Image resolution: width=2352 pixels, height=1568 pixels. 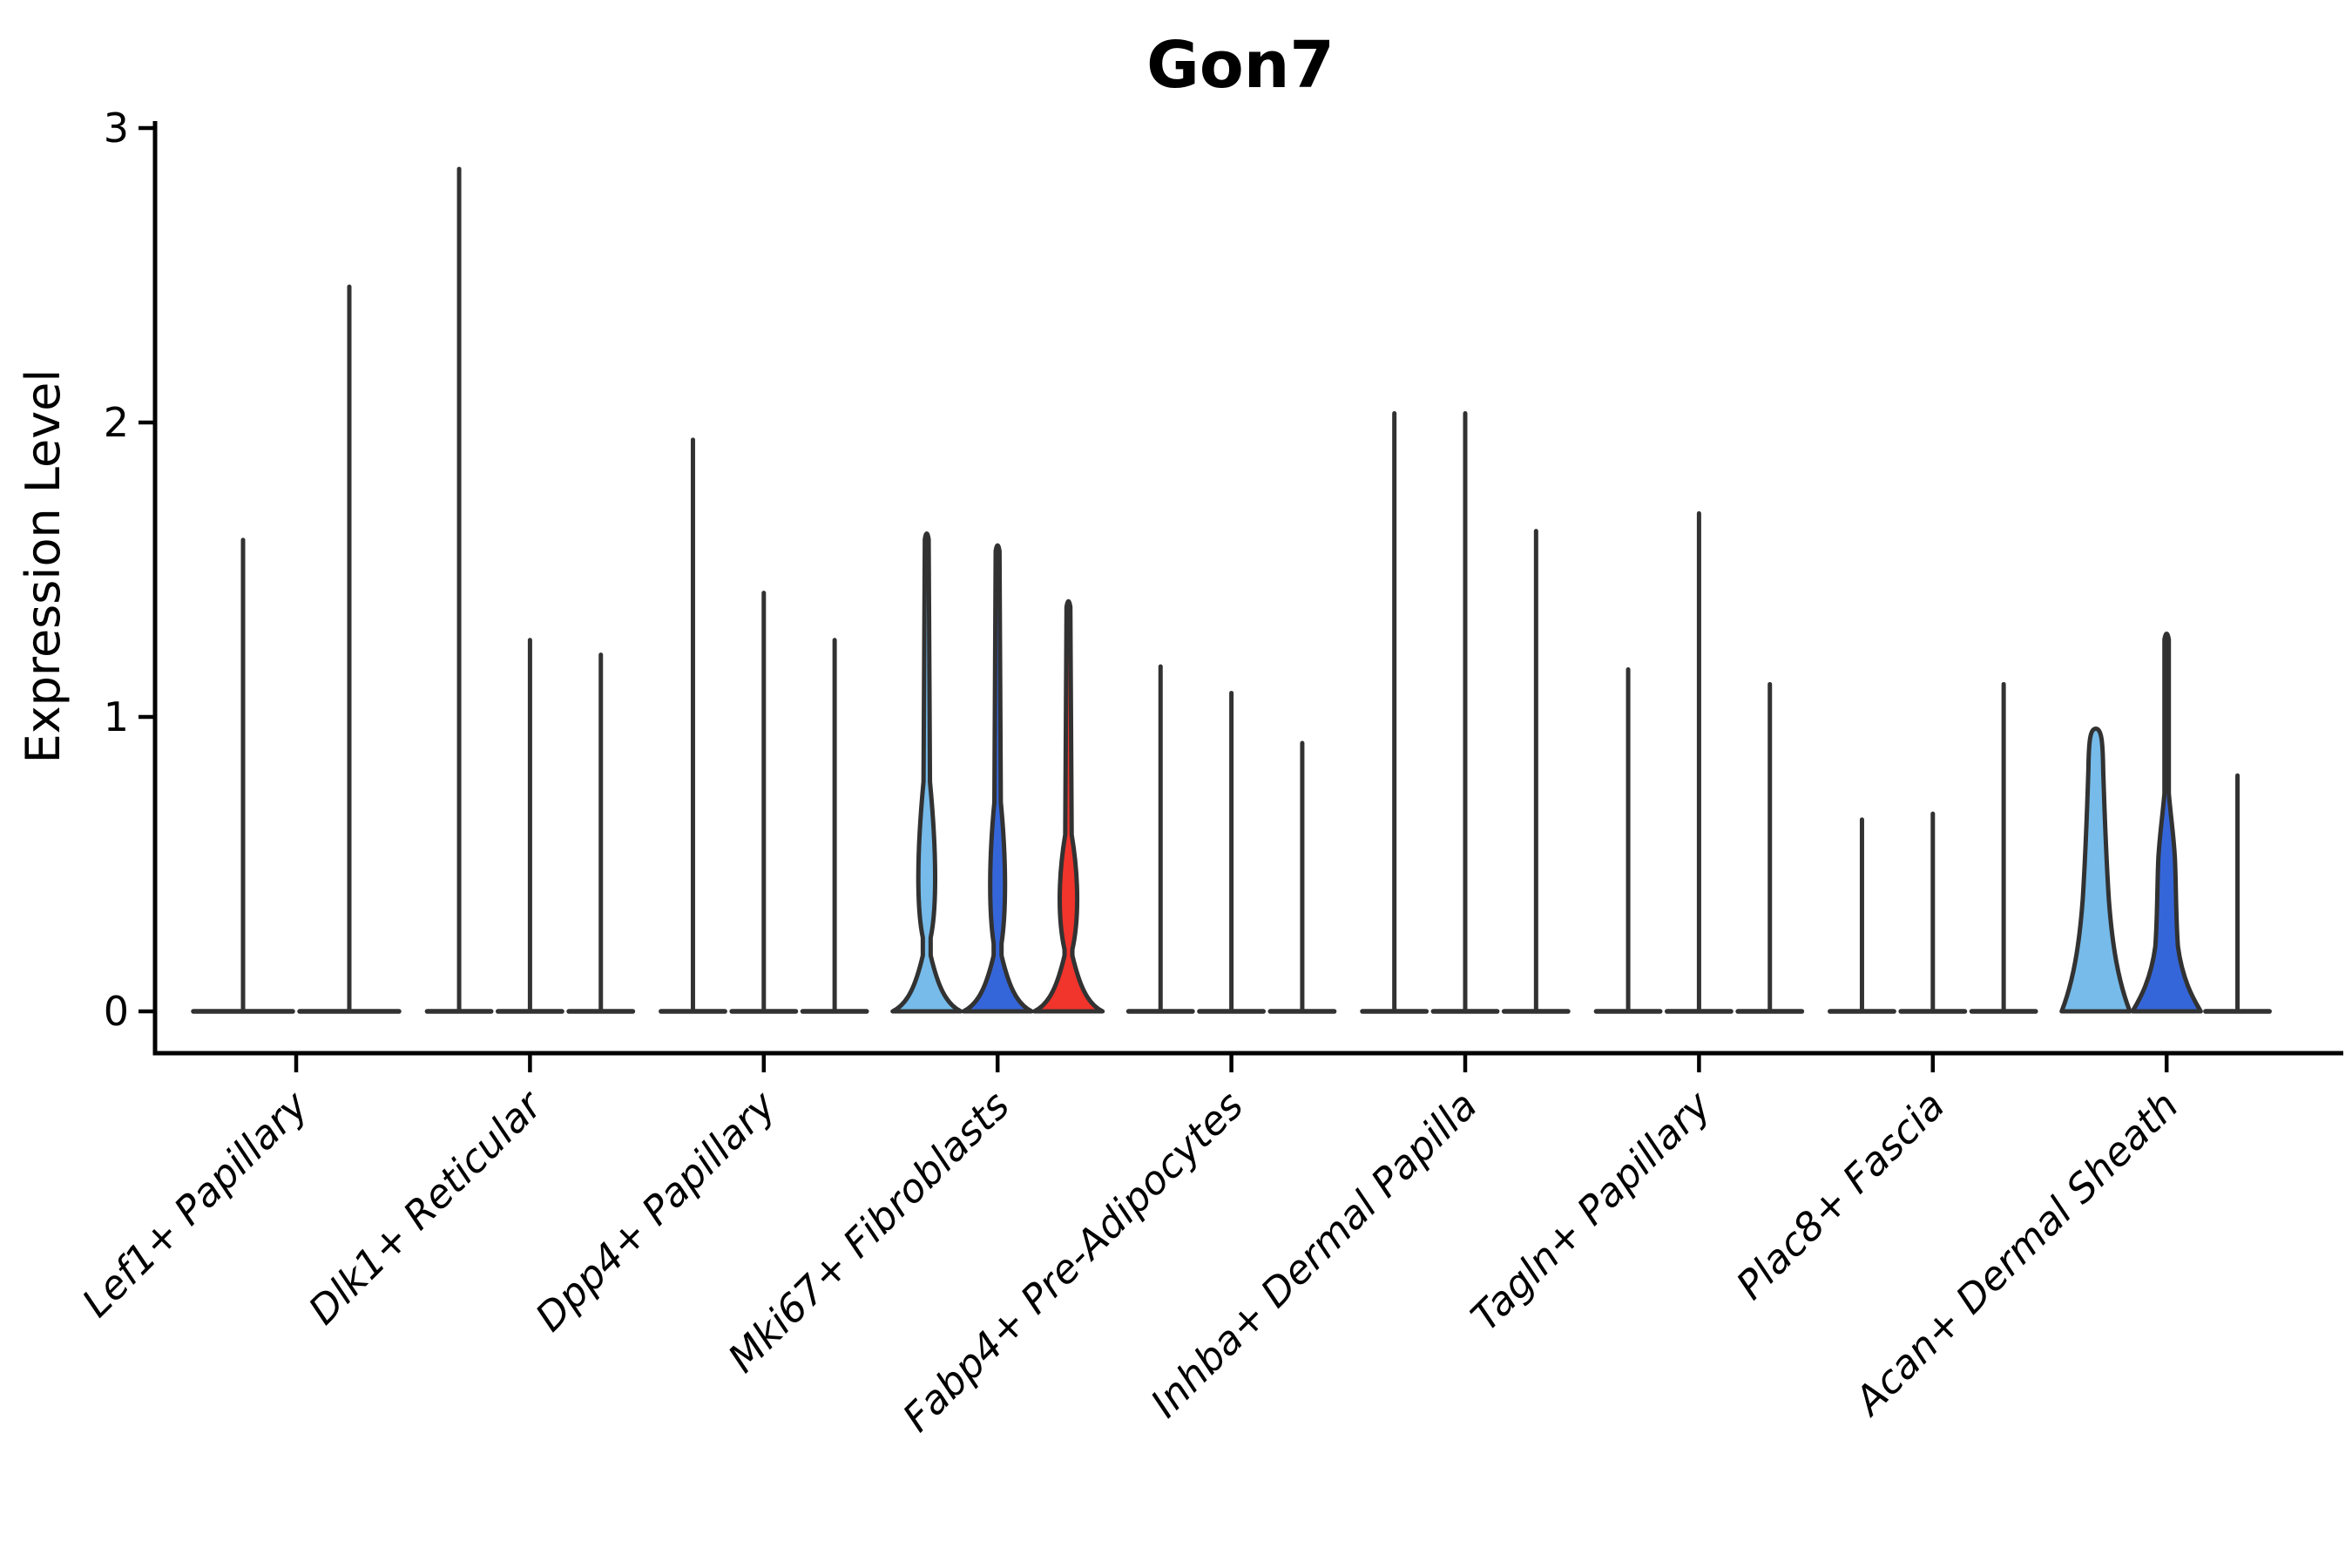 What do you see at coordinates (195, 1203) in the screenshot?
I see `x-category-label-lef1-papillary: Lef1+ Papillary` at bounding box center [195, 1203].